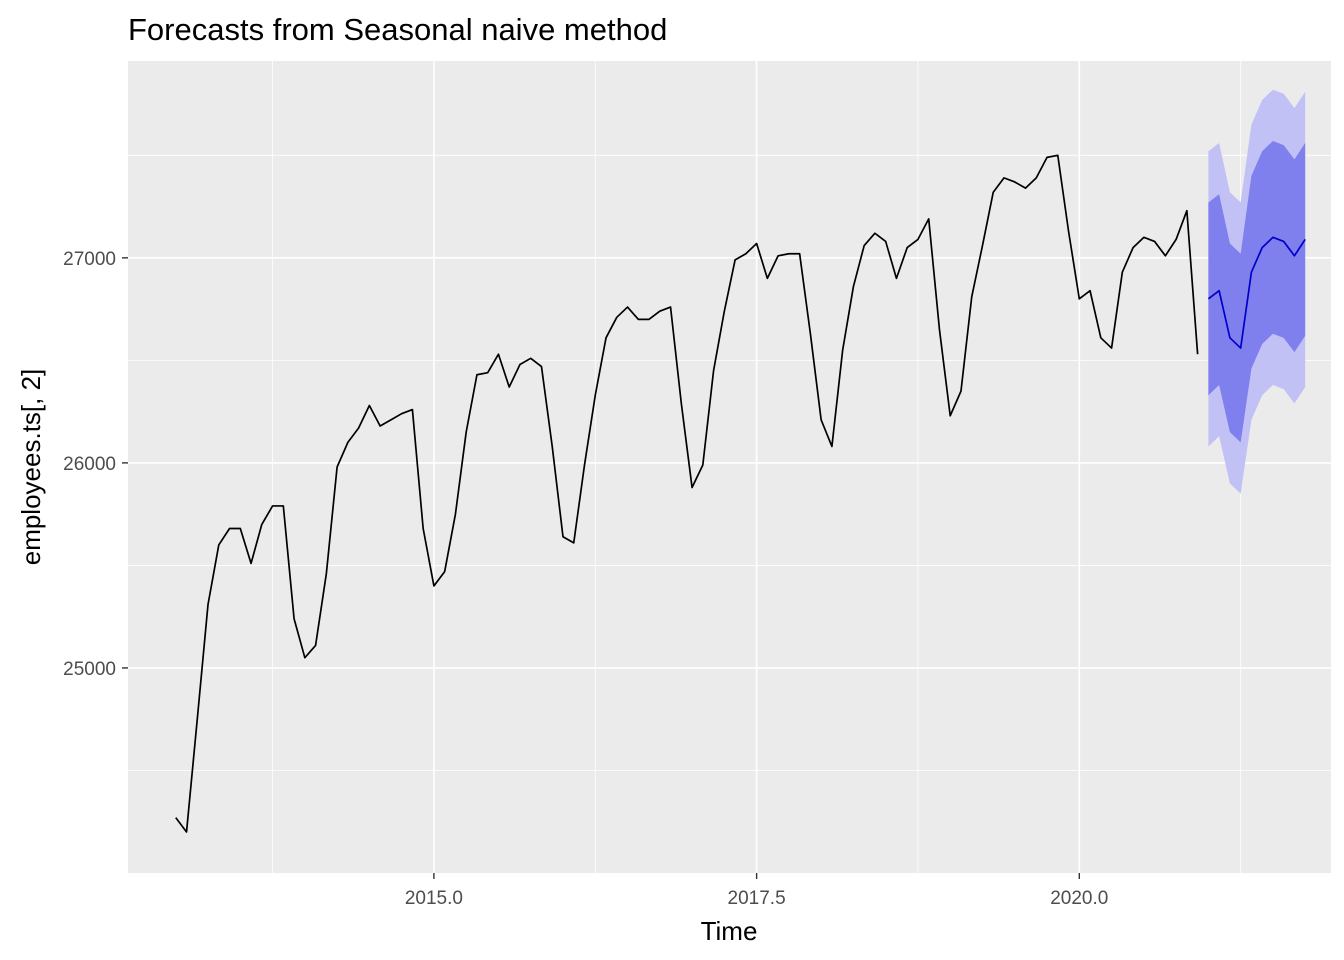 Image resolution: width=1344 pixels, height=960 pixels. I want to click on x-tick-label: 2015.0, so click(434, 898).